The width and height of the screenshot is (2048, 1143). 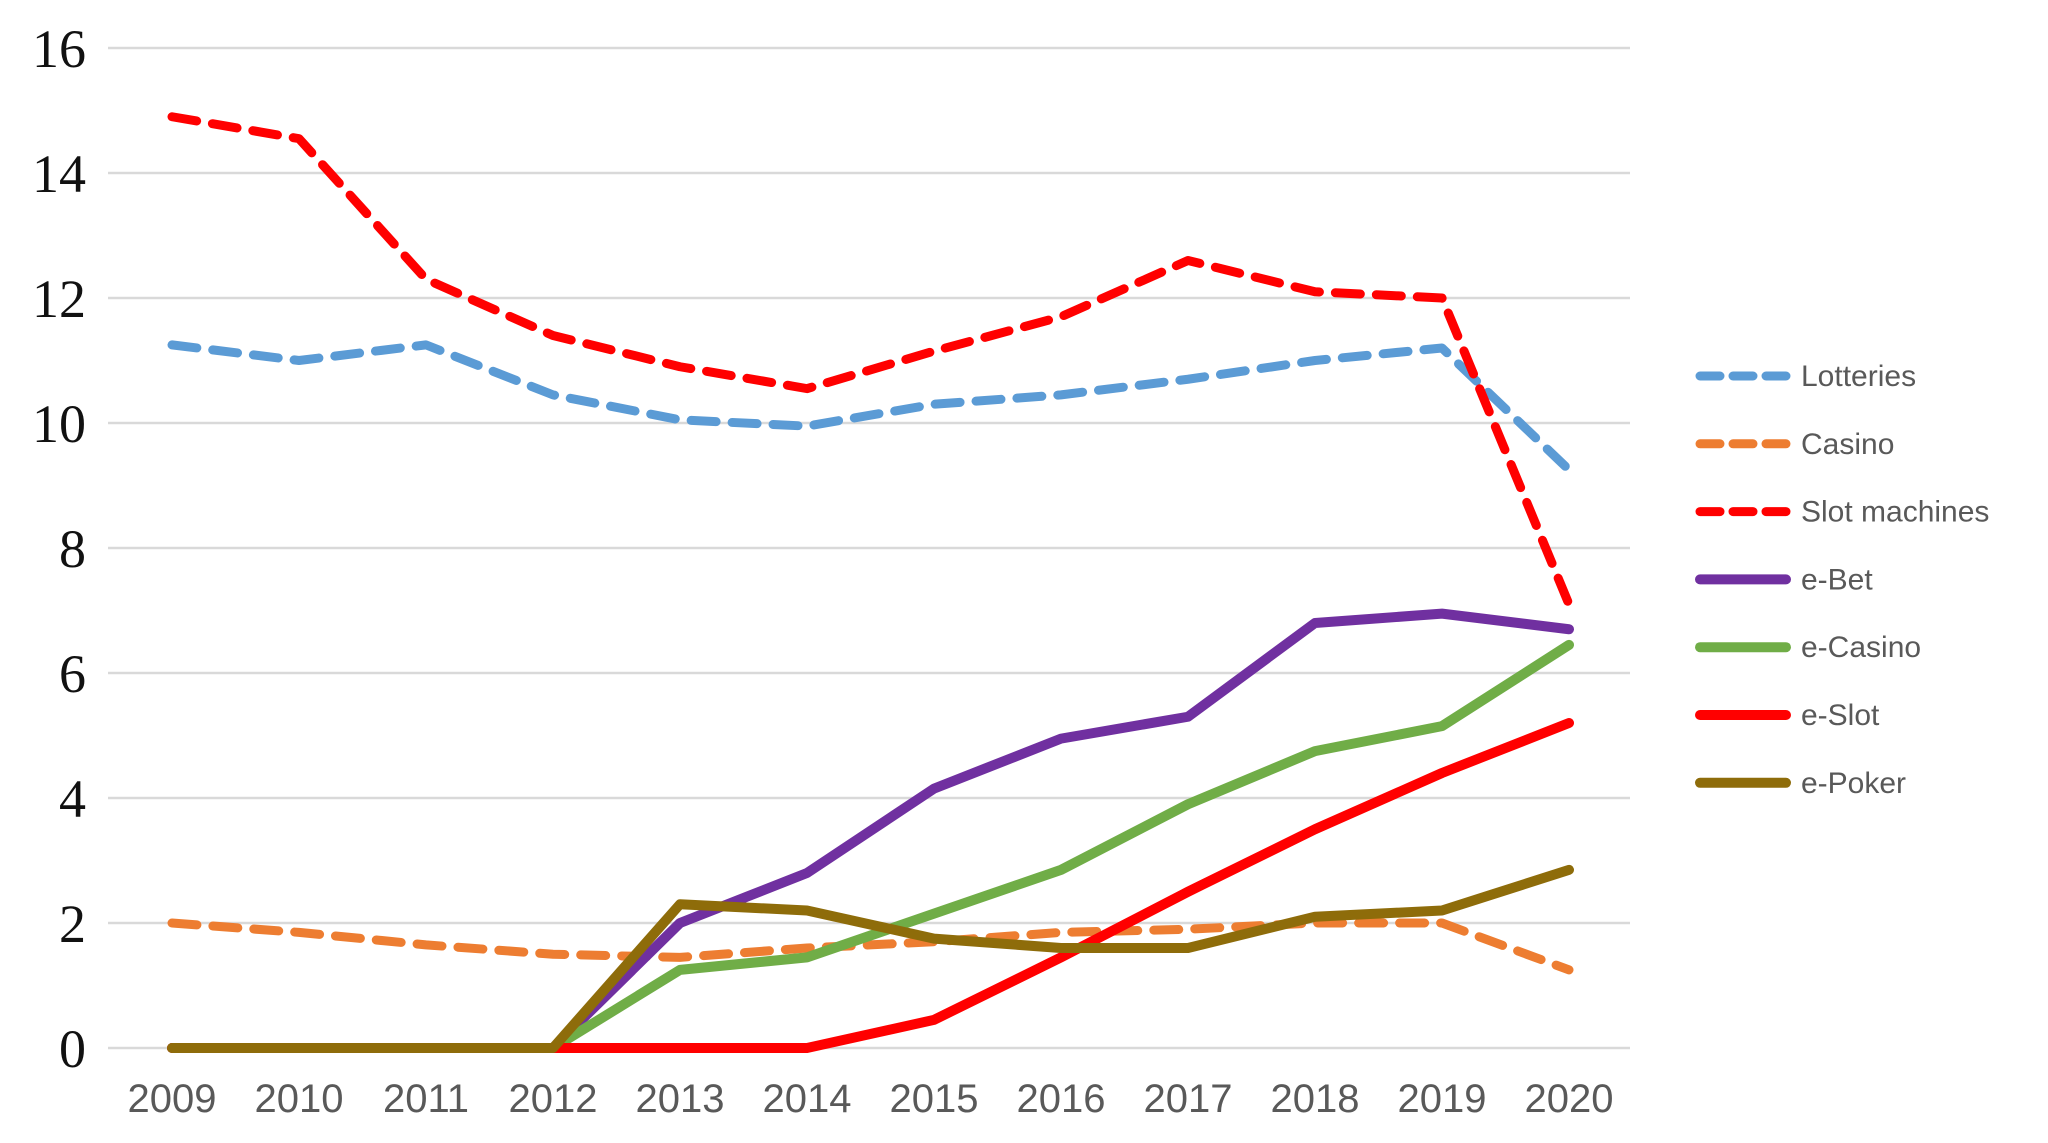 What do you see at coordinates (1784, 579) in the screenshot?
I see `legend-item-e-bet: e-Bet` at bounding box center [1784, 579].